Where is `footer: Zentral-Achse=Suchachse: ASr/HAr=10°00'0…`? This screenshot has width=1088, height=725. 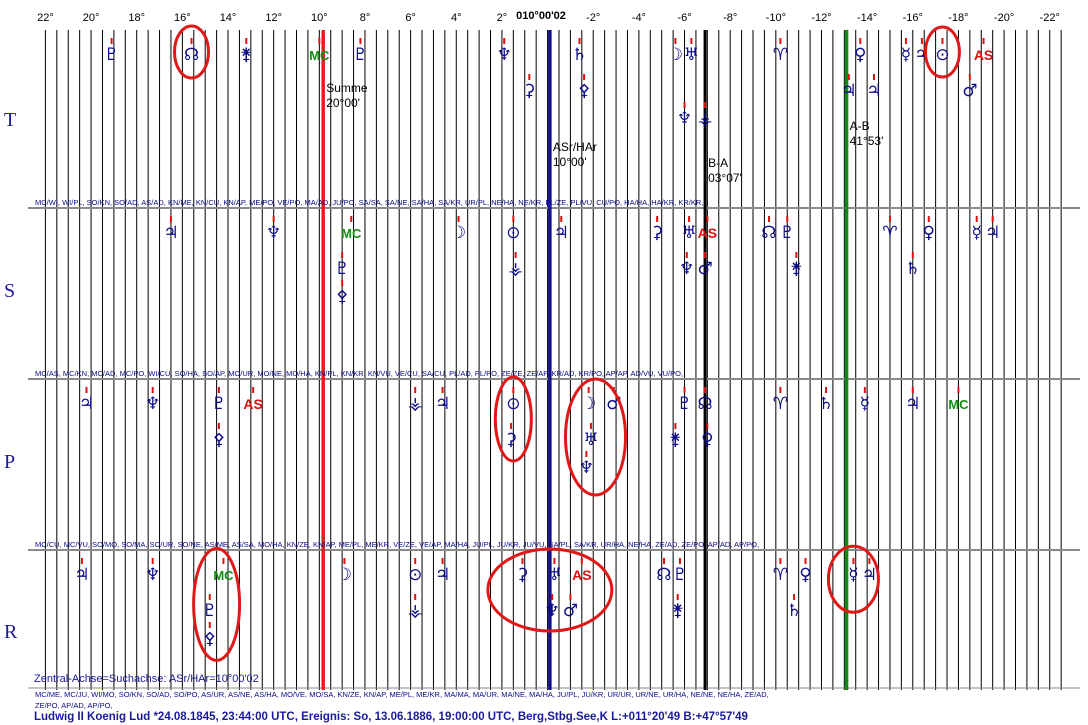 footer: Zentral-Achse=Suchachse: ASr/HAr=10°00'0… is located at coordinates (401, 698).